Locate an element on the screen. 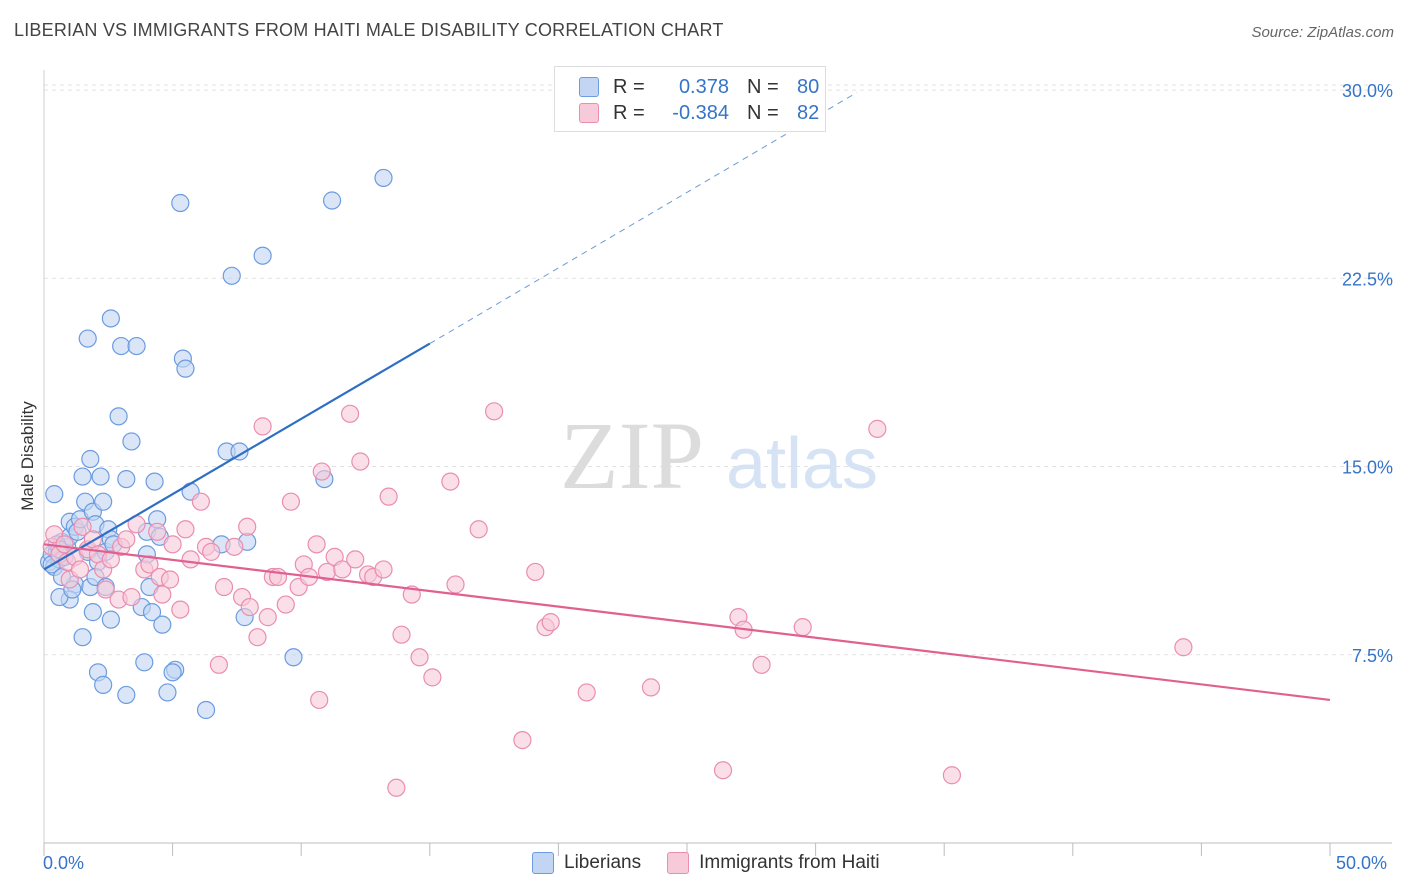 The width and height of the screenshot is (1406, 892). stats-legend: R = 0.378 N = 80 R = -0.384 N = 82 is located at coordinates (690, 99).